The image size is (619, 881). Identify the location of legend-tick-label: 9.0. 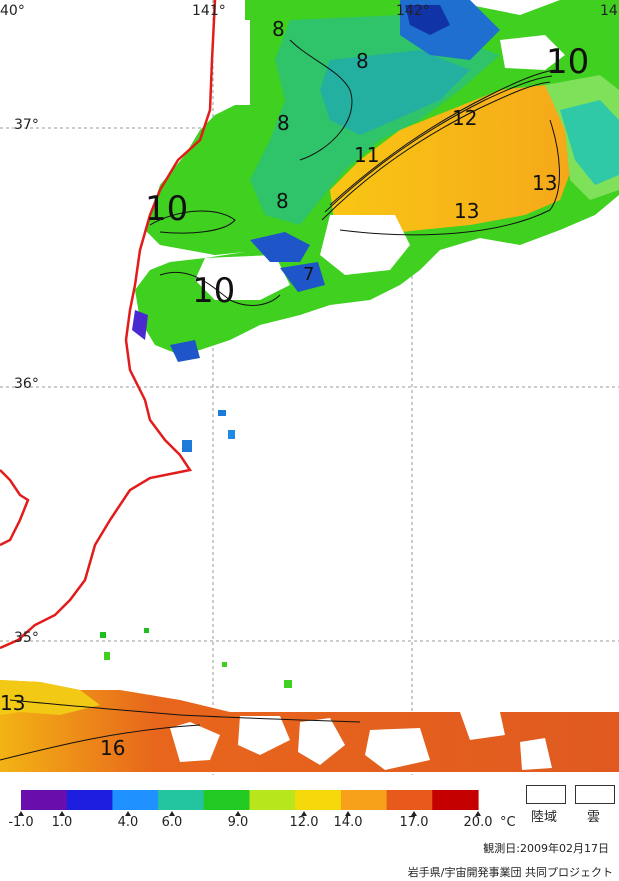
(238, 822).